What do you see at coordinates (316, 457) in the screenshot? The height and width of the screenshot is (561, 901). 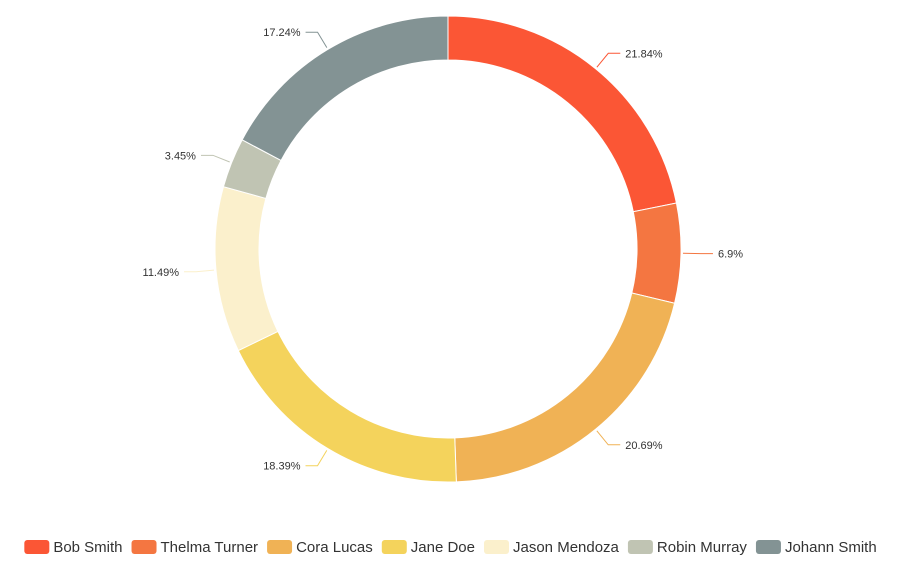 I see `leader-line-jane-doe` at bounding box center [316, 457].